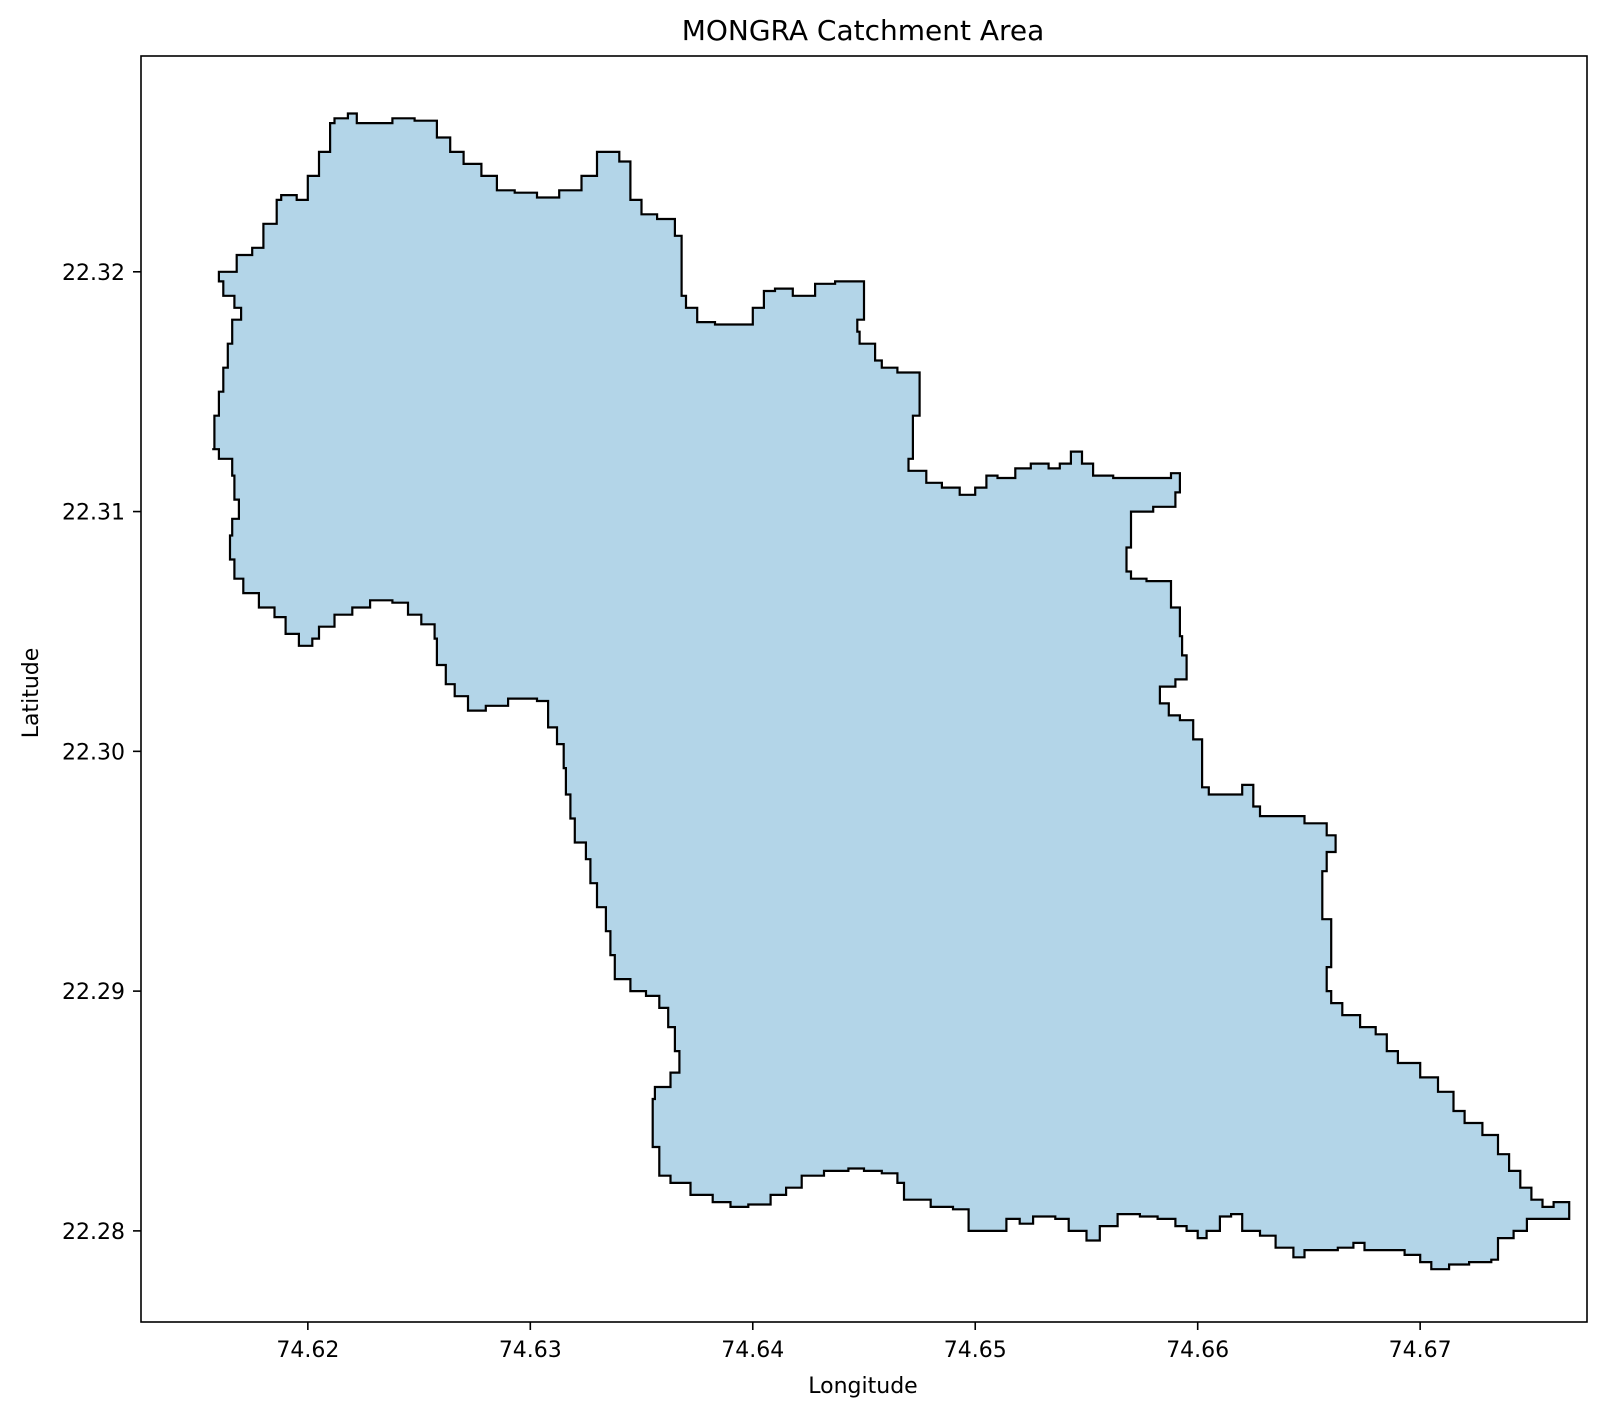 Image resolution: width=1603 pixels, height=1422 pixels. What do you see at coordinates (93, 1232) in the screenshot?
I see `y-tick-label: 22.28` at bounding box center [93, 1232].